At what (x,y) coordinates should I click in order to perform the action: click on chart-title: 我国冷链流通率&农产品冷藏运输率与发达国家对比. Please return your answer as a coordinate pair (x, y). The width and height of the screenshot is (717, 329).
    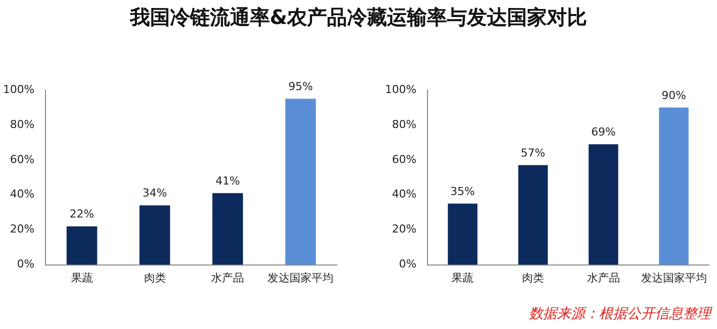
    Looking at the image, I should click on (358, 17).